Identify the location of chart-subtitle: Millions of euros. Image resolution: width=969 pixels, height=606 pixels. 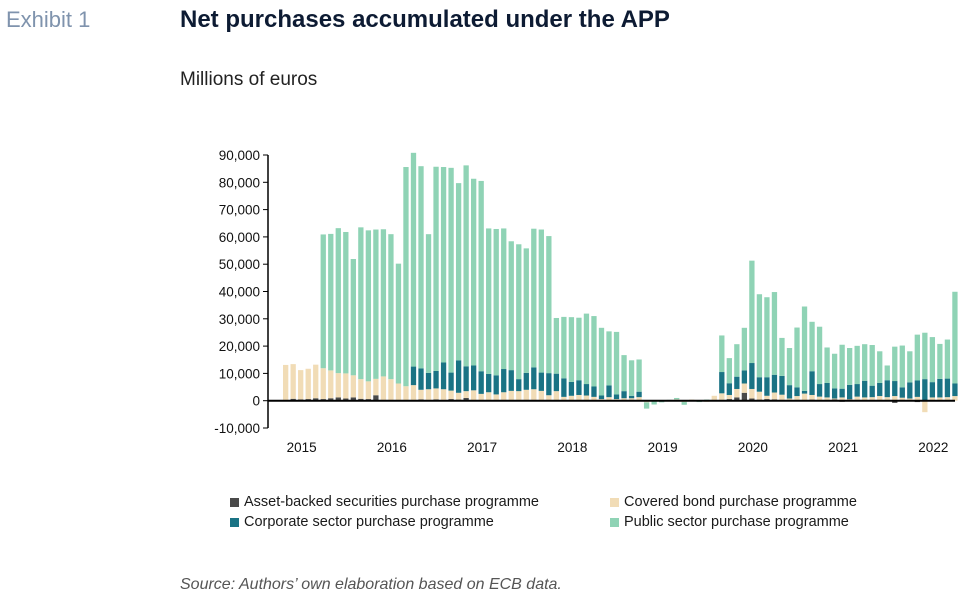
(249, 79).